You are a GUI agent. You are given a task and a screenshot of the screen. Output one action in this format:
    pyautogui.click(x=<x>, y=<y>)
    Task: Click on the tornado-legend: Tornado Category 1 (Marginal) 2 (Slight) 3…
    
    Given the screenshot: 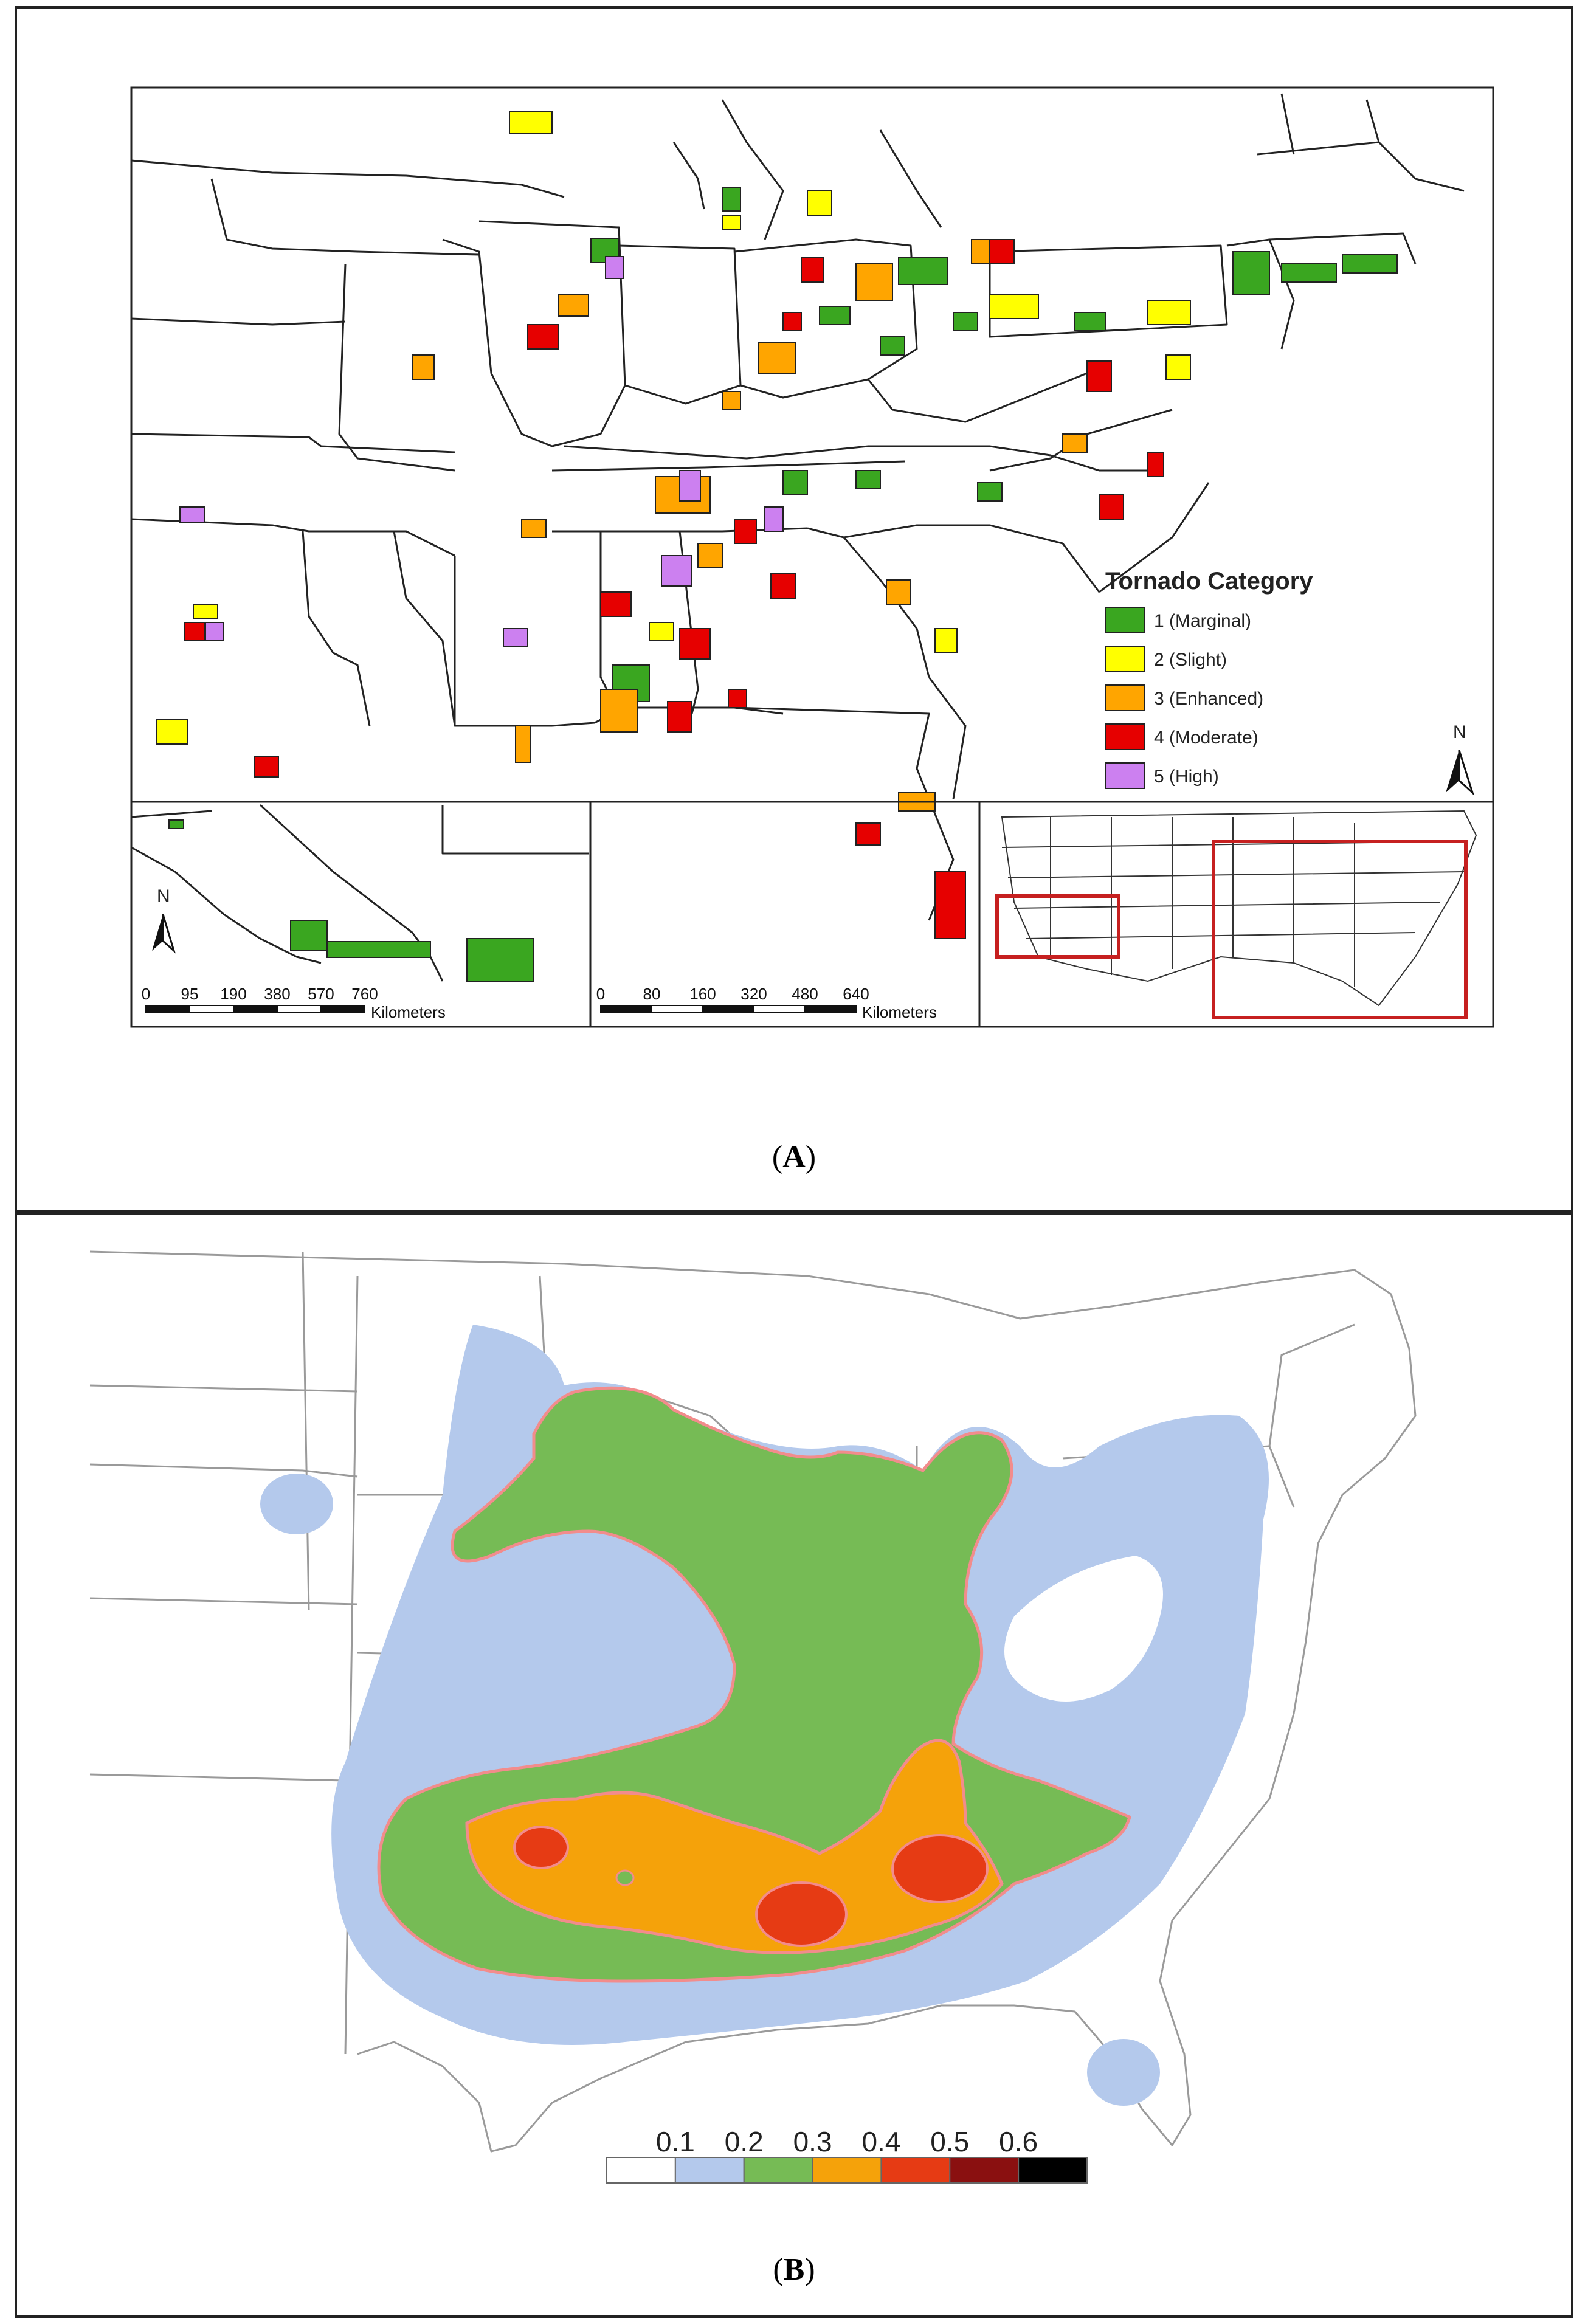 What is the action you would take?
    pyautogui.click(x=1209, y=678)
    